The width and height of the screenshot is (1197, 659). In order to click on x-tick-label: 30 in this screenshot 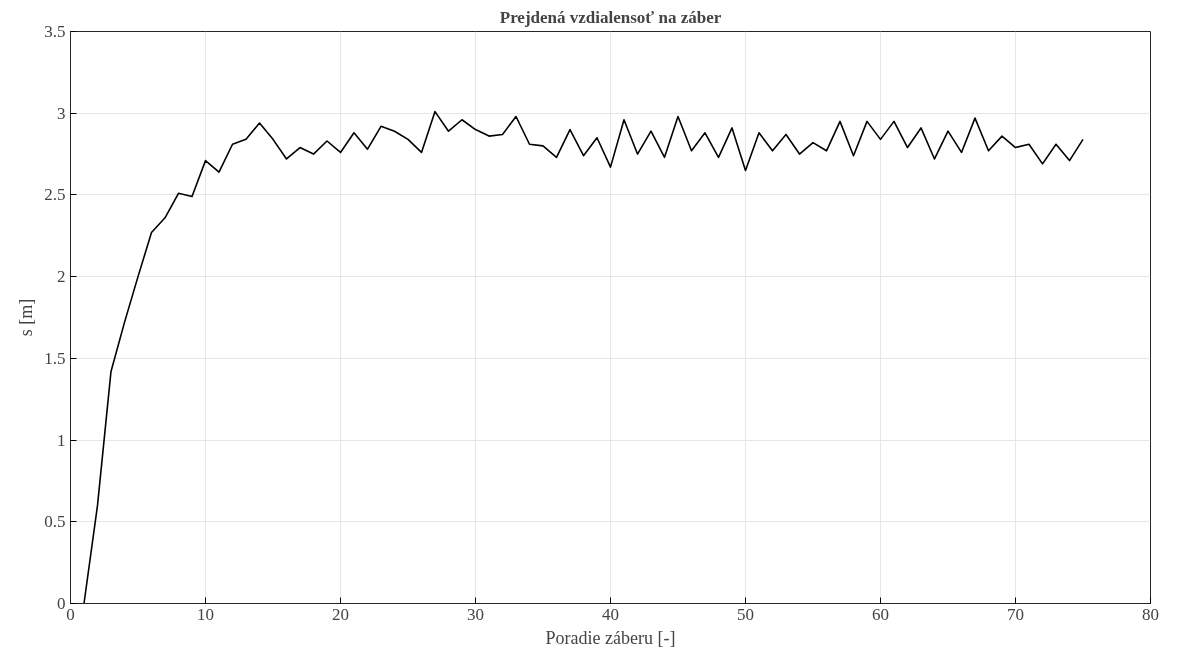, I will do `click(475, 614)`.